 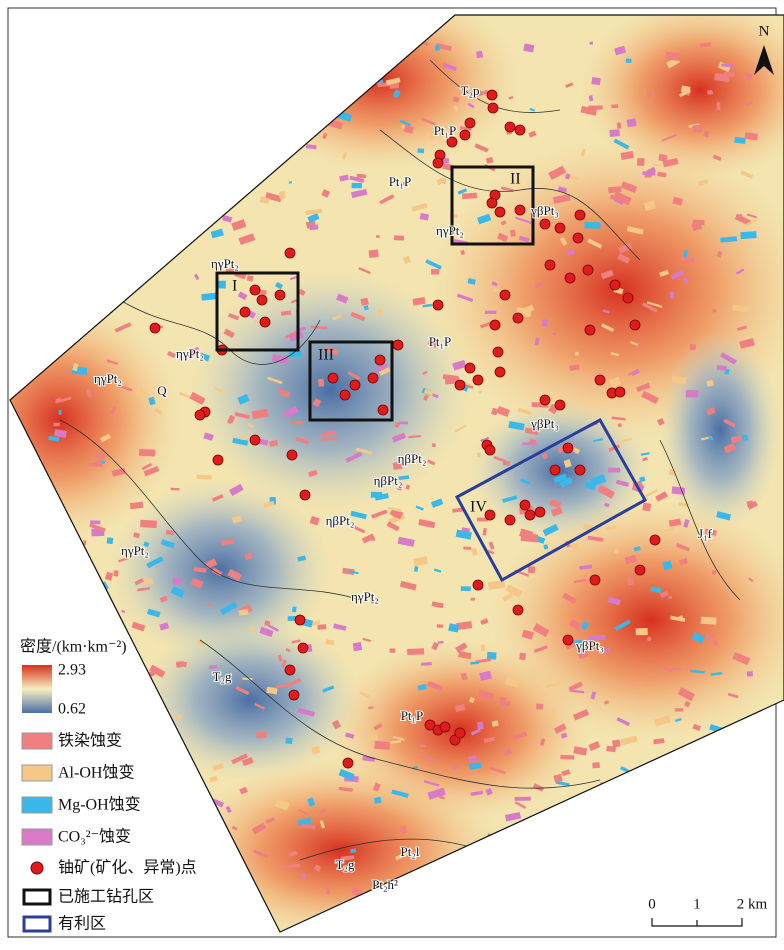 What do you see at coordinates (106, 897) in the screenshot?
I see `legend-item: 已施工钻孔区` at bounding box center [106, 897].